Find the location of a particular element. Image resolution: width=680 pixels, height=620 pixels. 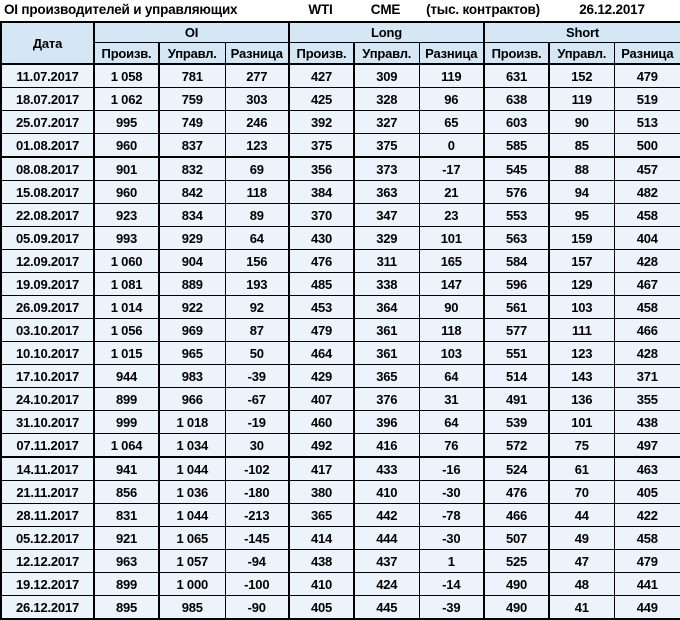

oi-managers-cell: 969 is located at coordinates (192, 330).